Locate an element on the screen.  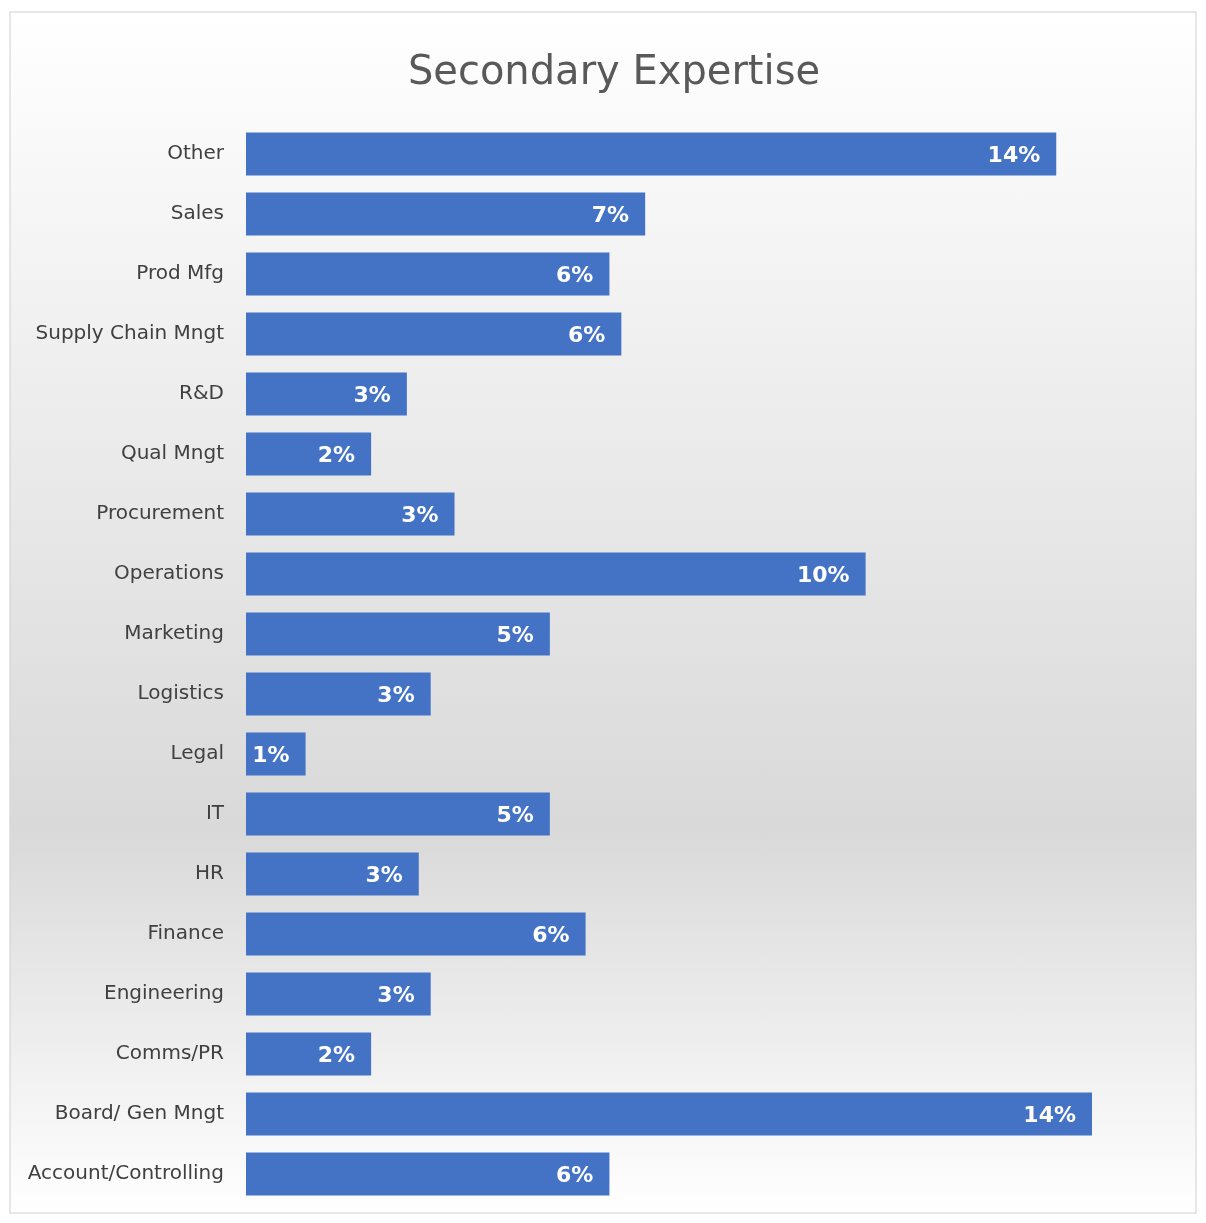
y-tick-label: R&D is located at coordinates (201, 392).